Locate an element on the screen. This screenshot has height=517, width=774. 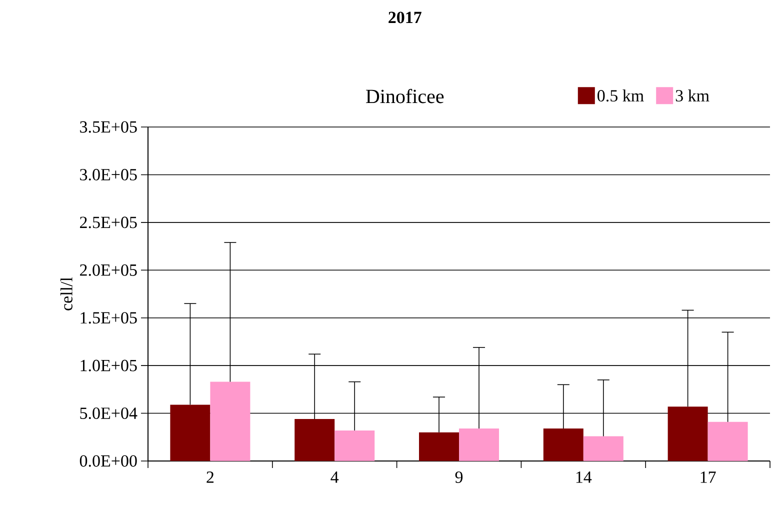
y-axis-title: cell/l is located at coordinates (66, 293).